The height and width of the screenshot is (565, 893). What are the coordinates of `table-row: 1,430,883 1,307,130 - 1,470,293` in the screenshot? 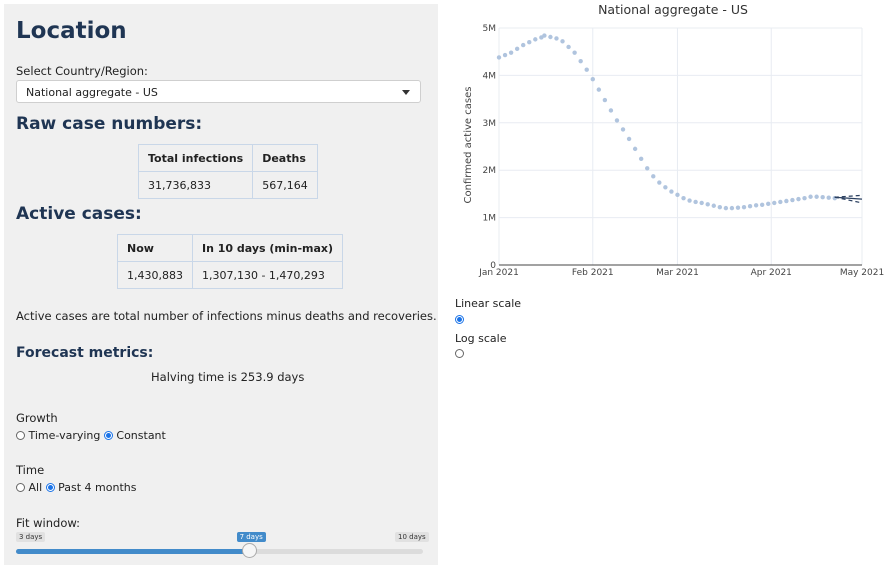 It's located at (230, 275).